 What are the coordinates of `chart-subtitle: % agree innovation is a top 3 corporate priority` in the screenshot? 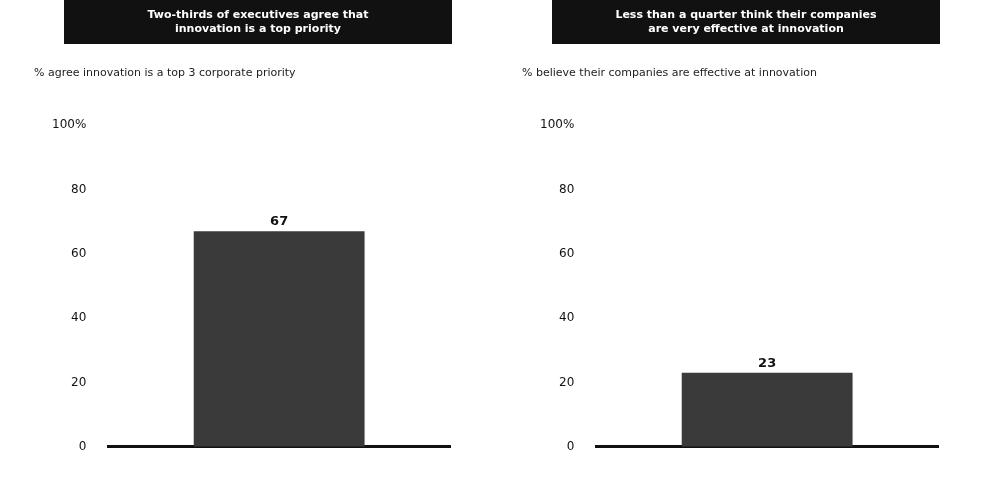 It's located at (165, 72).